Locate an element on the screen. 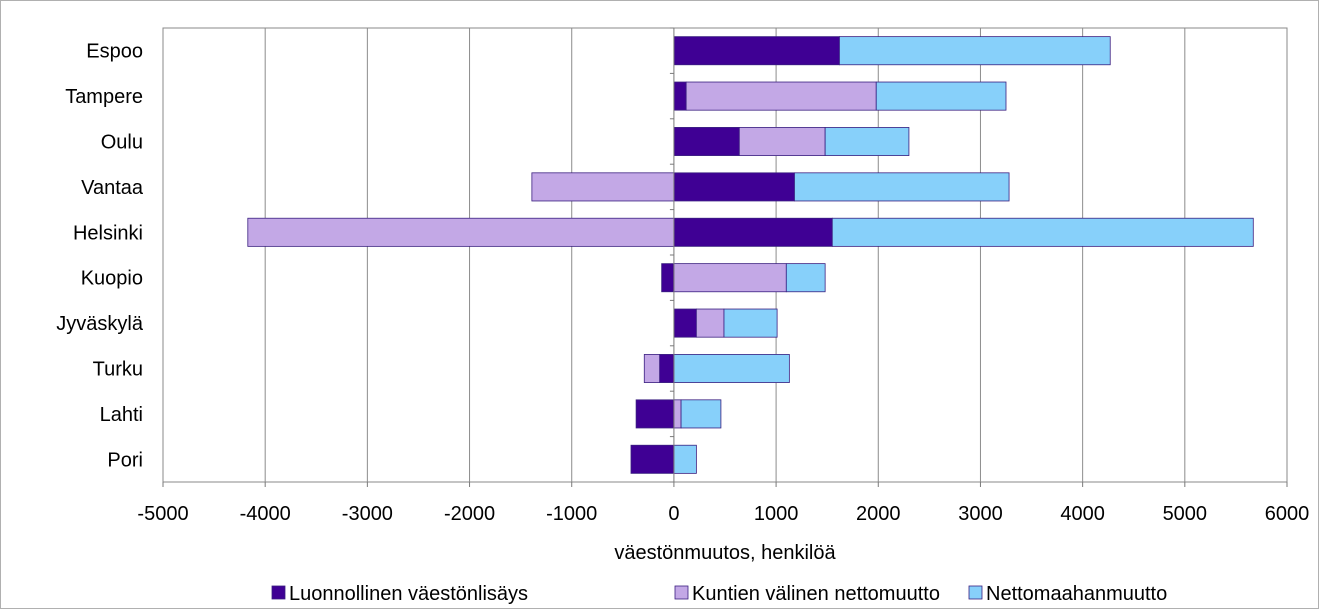 Image resolution: width=1319 pixels, height=609 pixels. bar-lahti-kuntien-valinen-nettomuutto is located at coordinates (677, 414).